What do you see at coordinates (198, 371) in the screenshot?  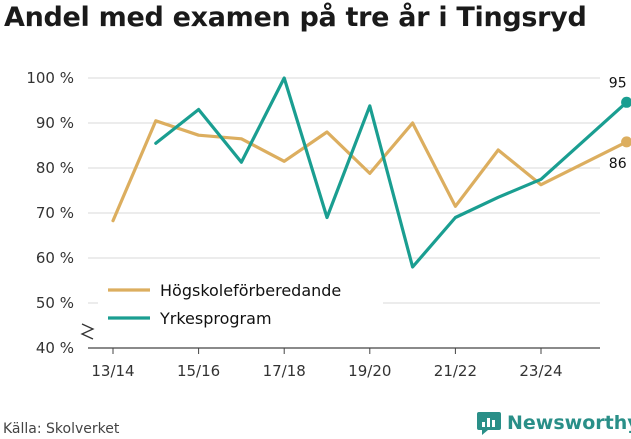 I see `x-tick-label: 15/16` at bounding box center [198, 371].